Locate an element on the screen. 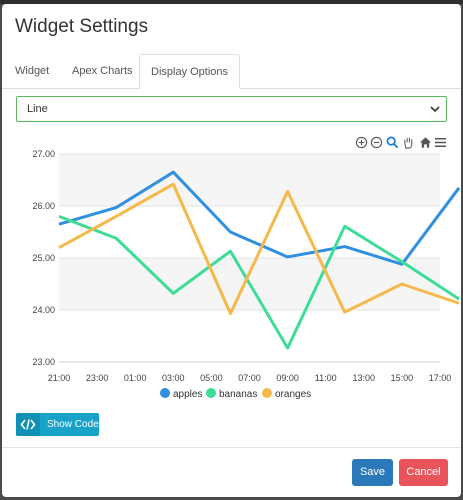 The height and width of the screenshot is (500, 463). x-tick-label: 09:00 is located at coordinates (287, 378).